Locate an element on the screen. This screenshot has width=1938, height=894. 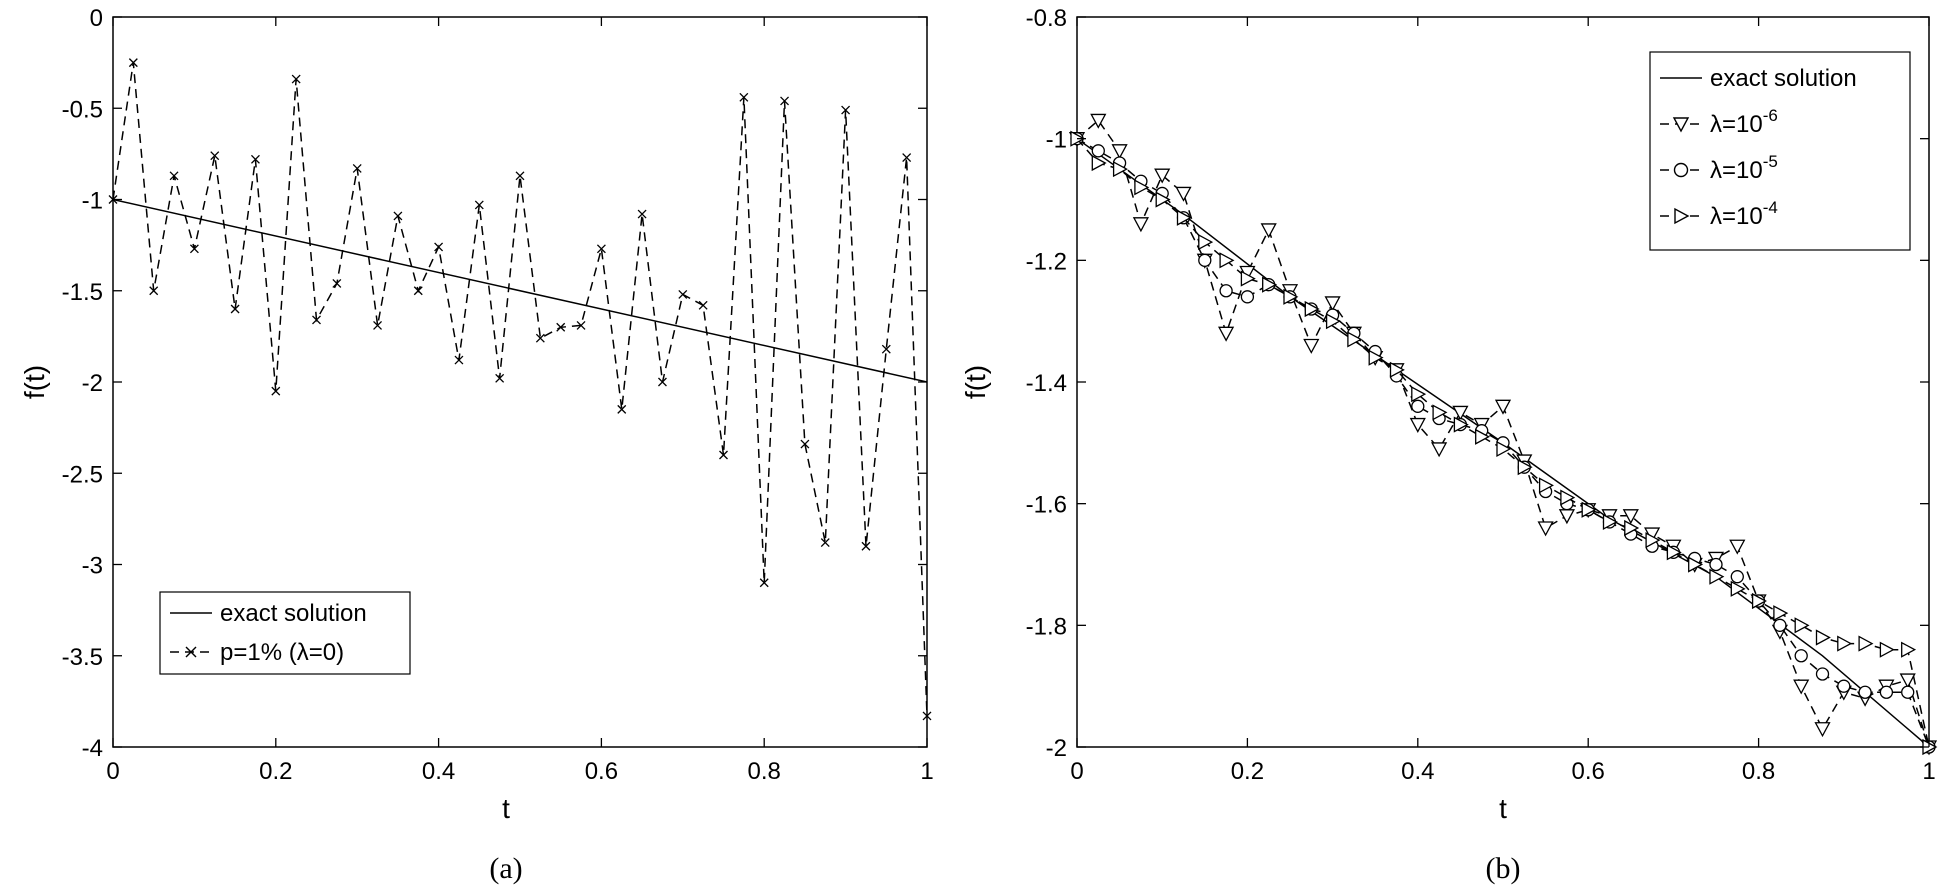
panel-b-ytick-label: -1 is located at coordinates (1056, 140).